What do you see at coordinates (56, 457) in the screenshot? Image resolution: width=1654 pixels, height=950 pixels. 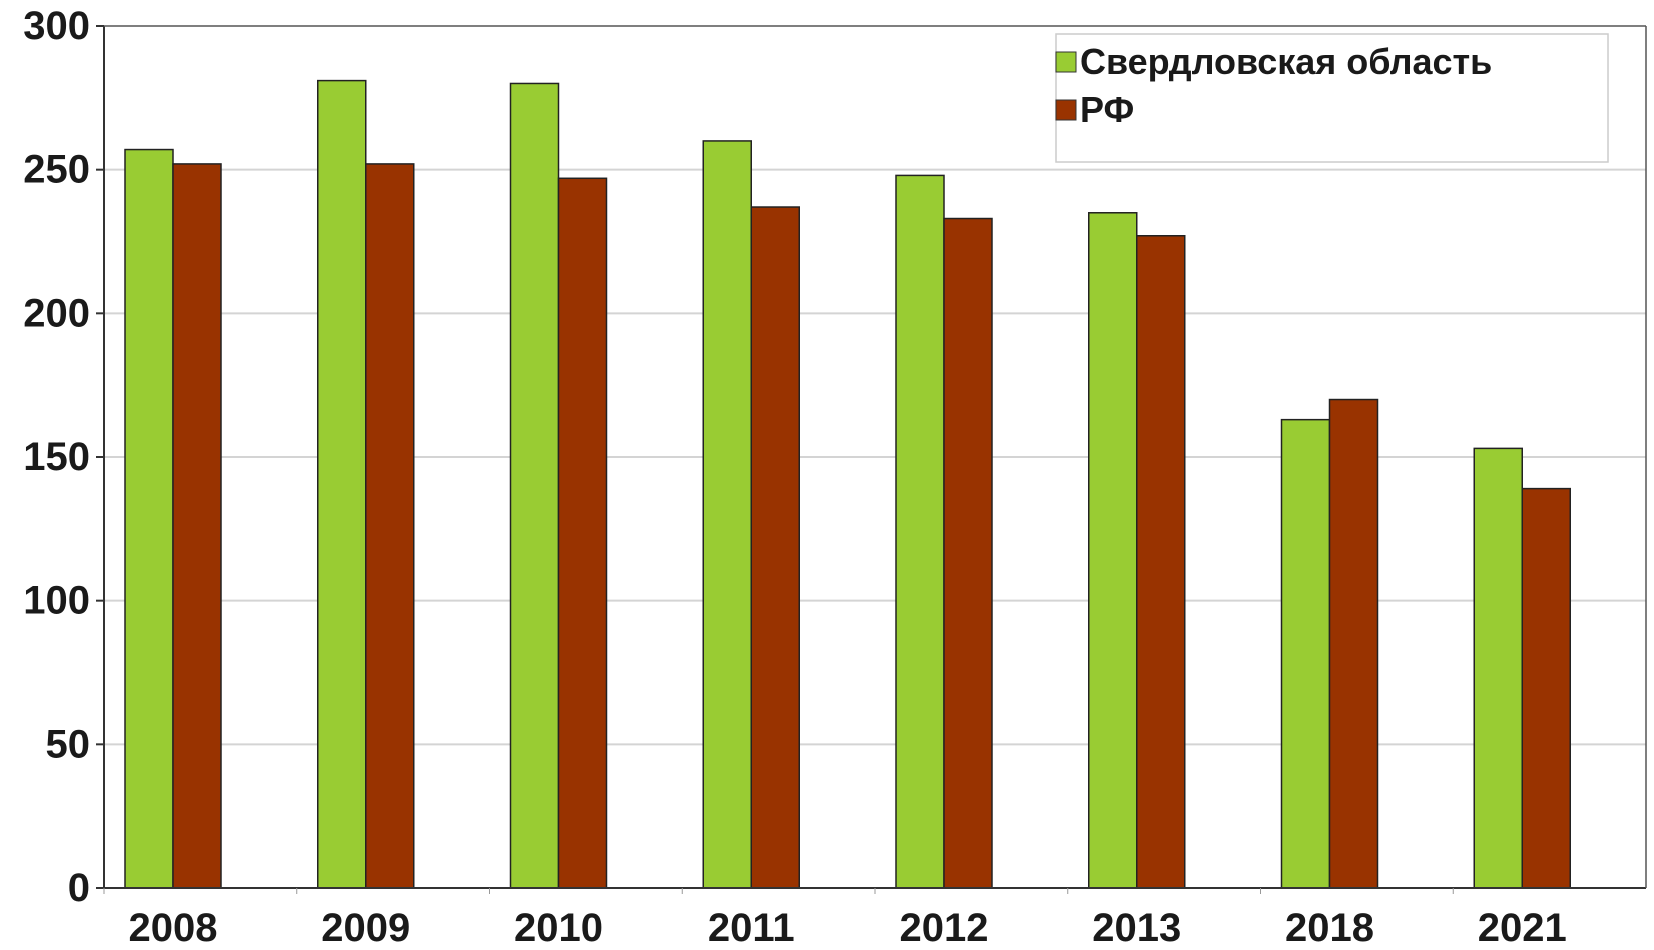 I see `y-tick-label: 150` at bounding box center [56, 457].